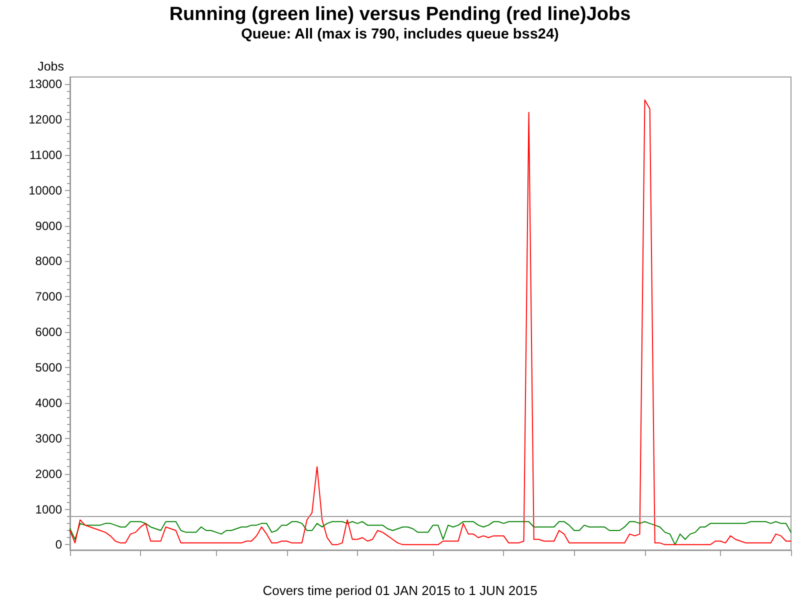  I want to click on y-tick-label: 2000, so click(48, 473).